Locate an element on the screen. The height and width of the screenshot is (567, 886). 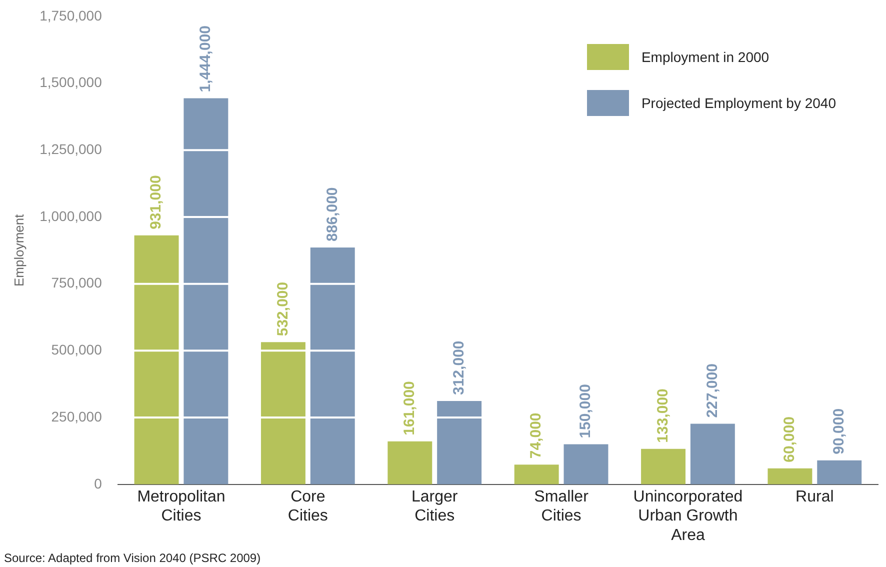
data-label: 90,000 is located at coordinates (839, 431).